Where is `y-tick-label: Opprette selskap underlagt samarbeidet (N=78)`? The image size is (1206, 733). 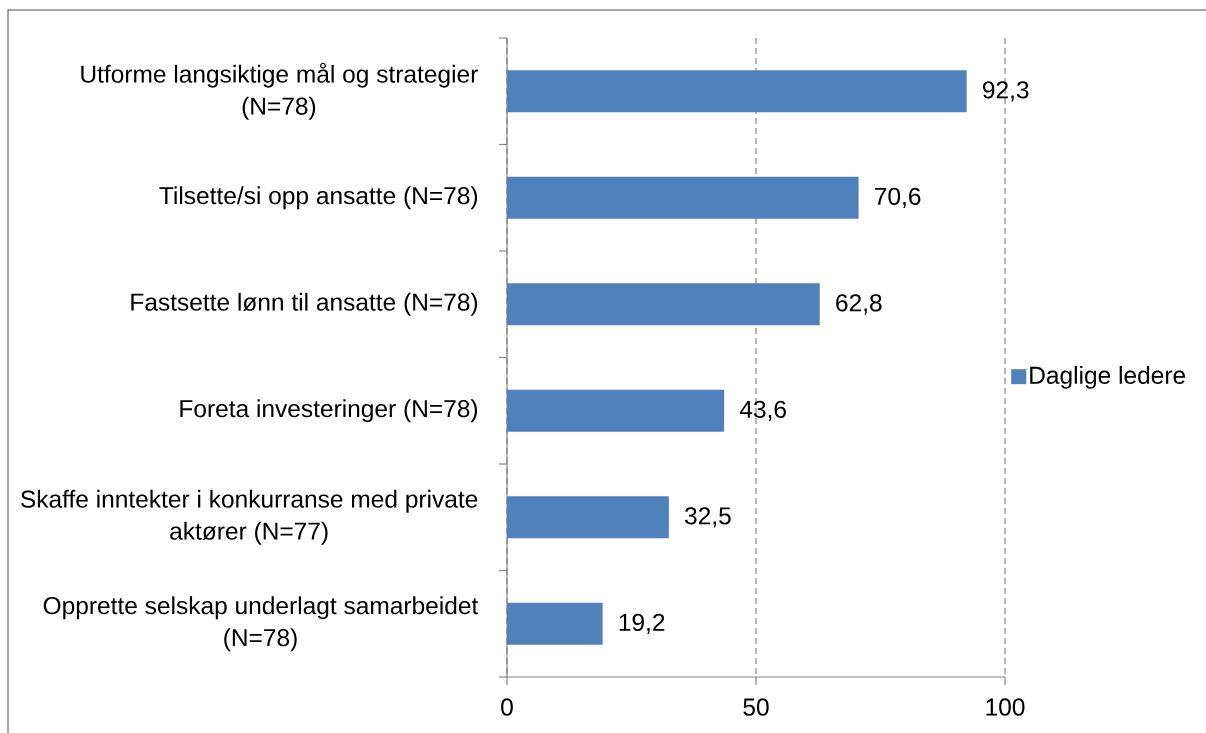
y-tick-label: Opprette selskap underlagt samarbeidet (N=78) is located at coordinates (261, 624).